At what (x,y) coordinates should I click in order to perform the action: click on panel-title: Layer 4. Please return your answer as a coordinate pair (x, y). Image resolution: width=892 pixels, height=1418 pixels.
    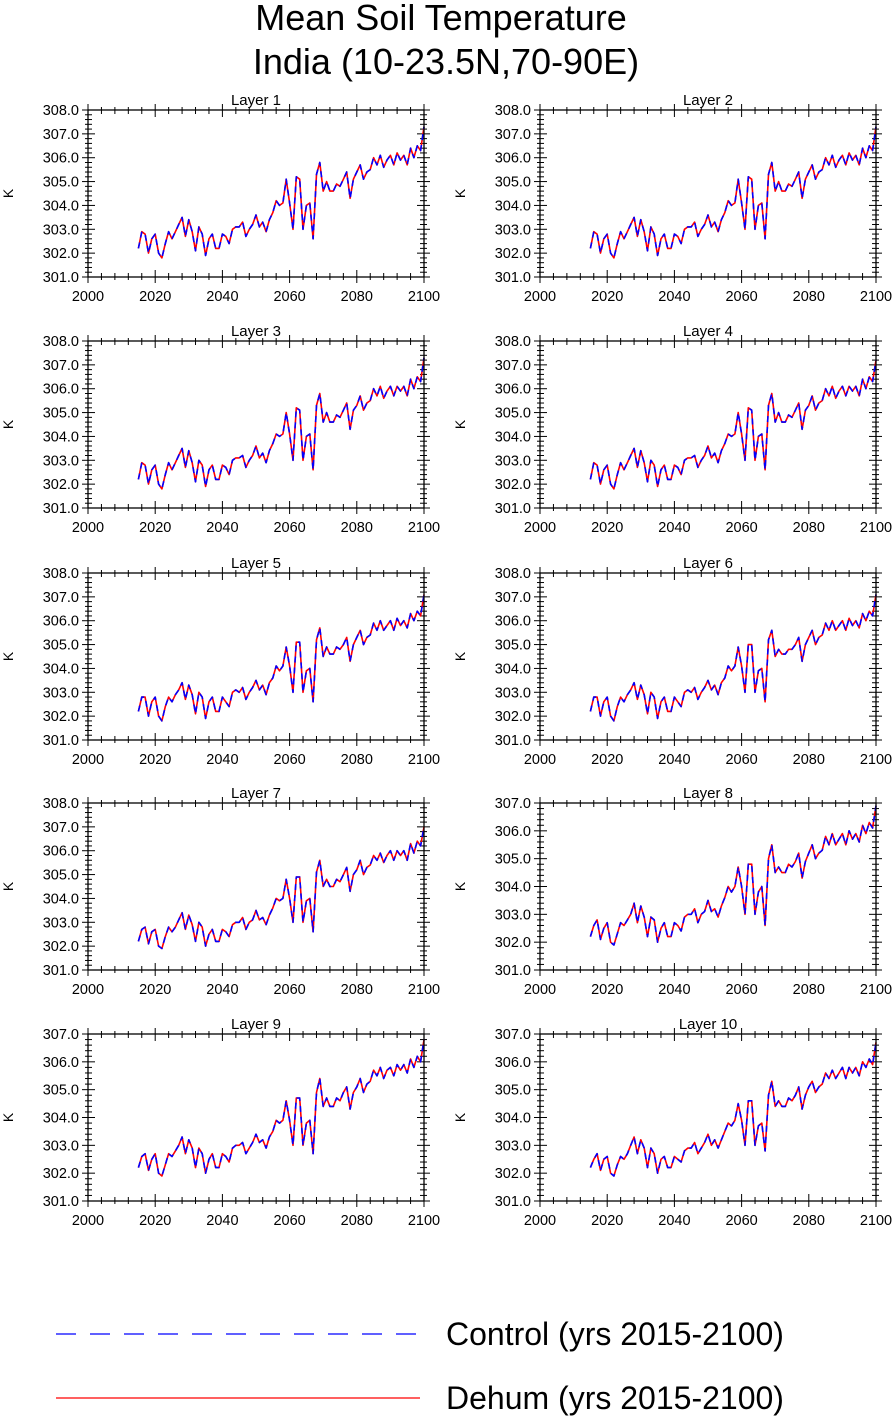
    Looking at the image, I should click on (708, 331).